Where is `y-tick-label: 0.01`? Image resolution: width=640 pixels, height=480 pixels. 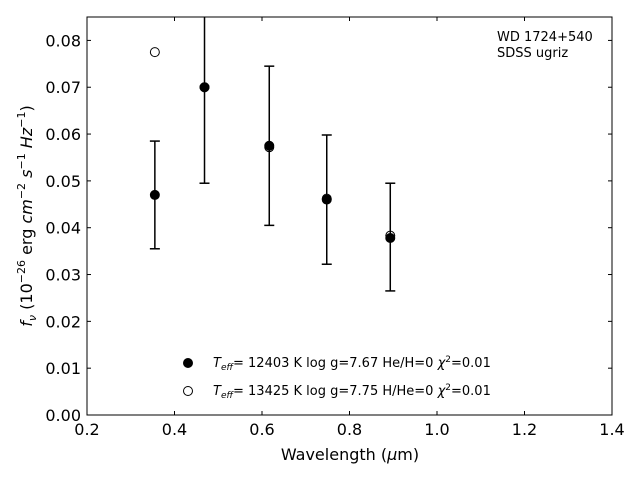
y-tick-label: 0.01 is located at coordinates (63, 368).